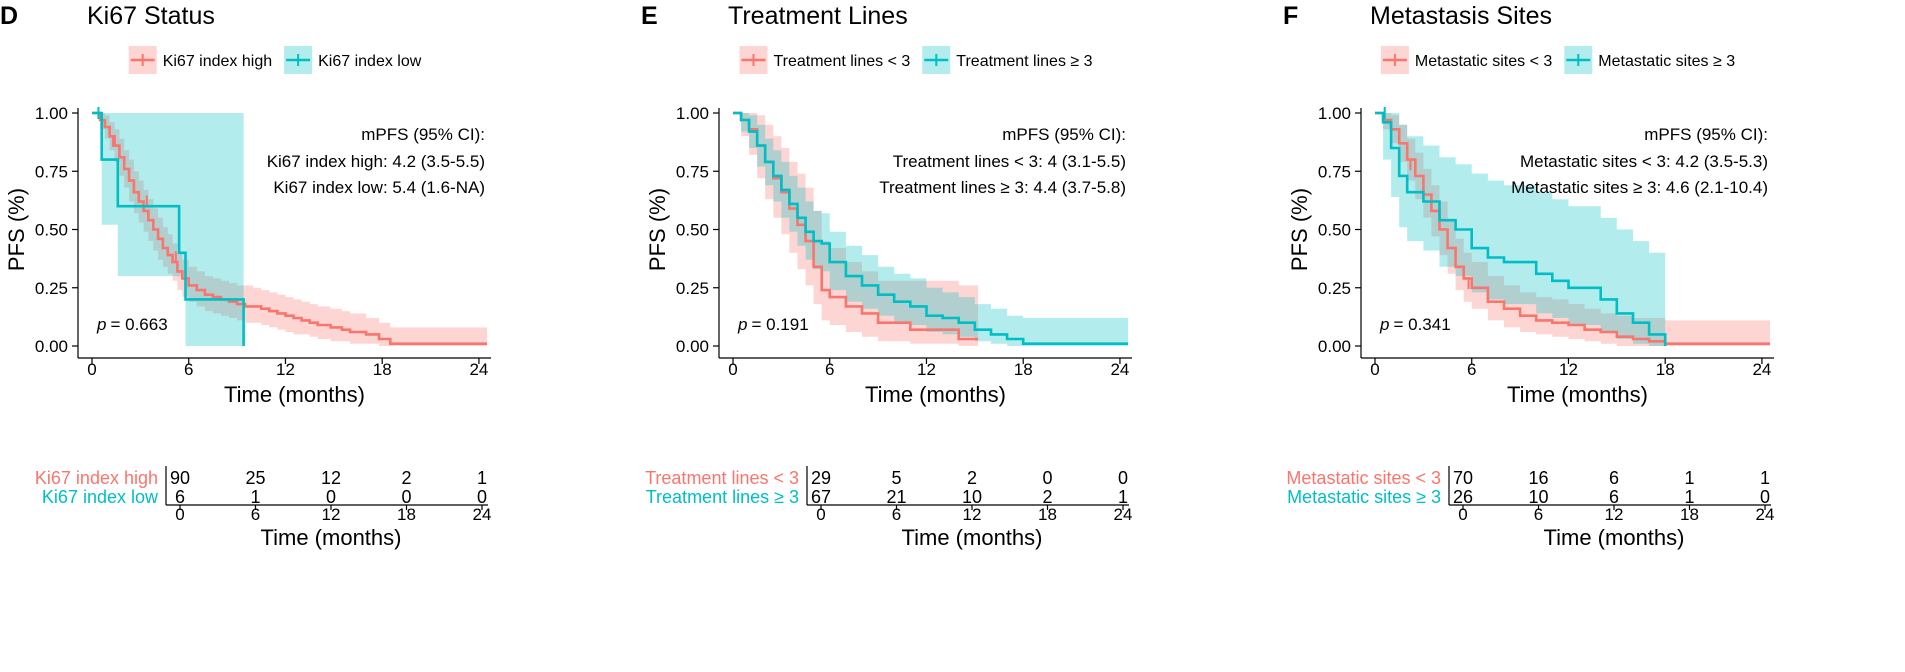 The height and width of the screenshot is (672, 1905). What do you see at coordinates (722, 497) in the screenshot?
I see `risk-row-label: Treatment lines ≥ 3` at bounding box center [722, 497].